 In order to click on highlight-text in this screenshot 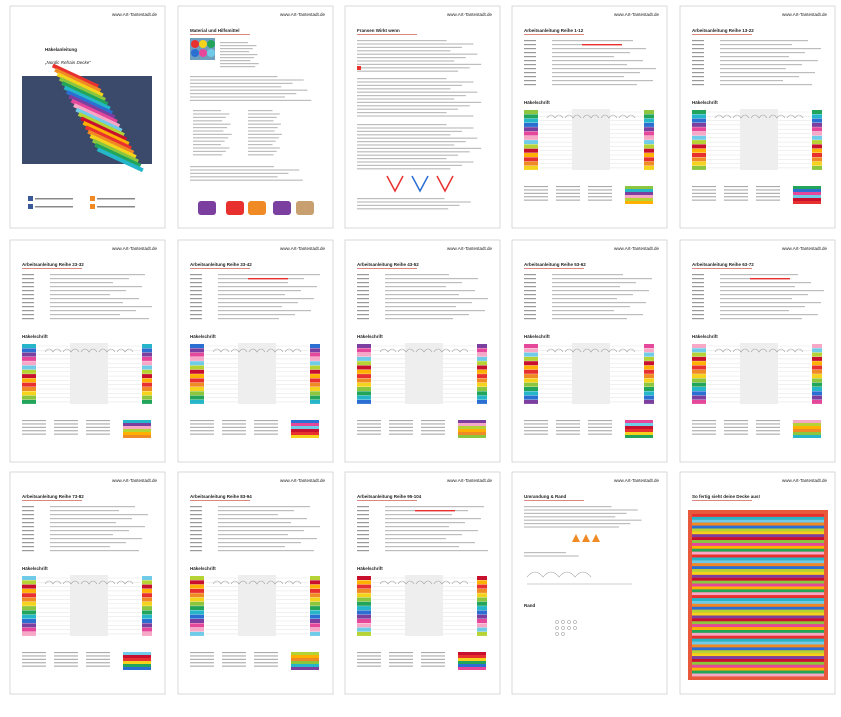, I will do `click(268, 279)`.